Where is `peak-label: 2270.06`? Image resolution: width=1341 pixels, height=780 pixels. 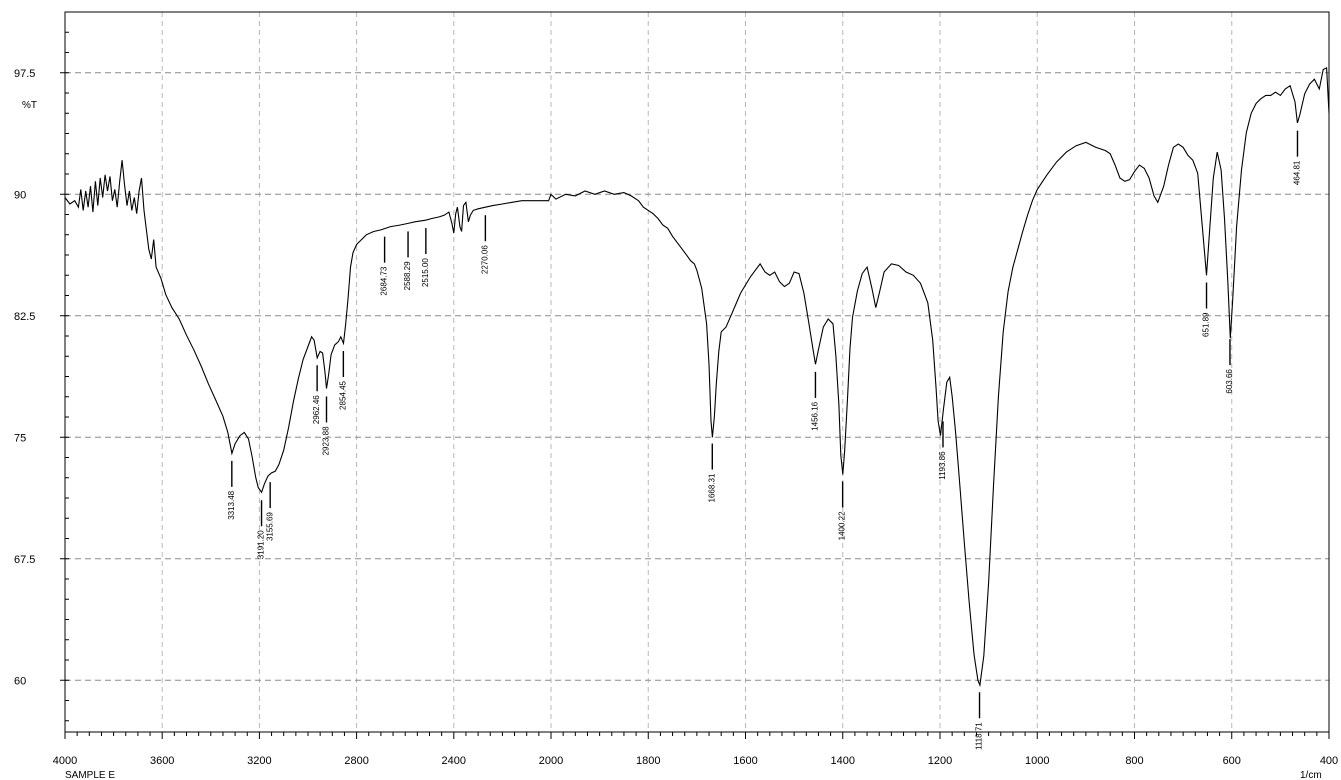
peak-label: 2270.06 is located at coordinates (484, 259).